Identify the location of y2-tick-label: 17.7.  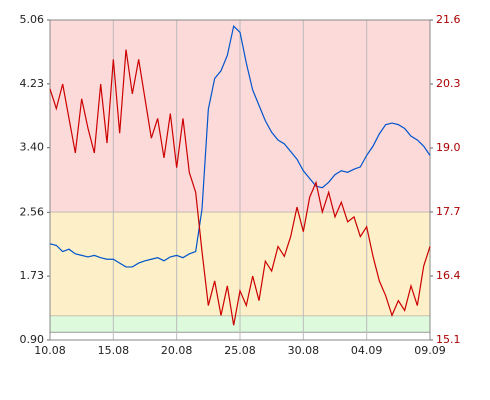
(448, 211).